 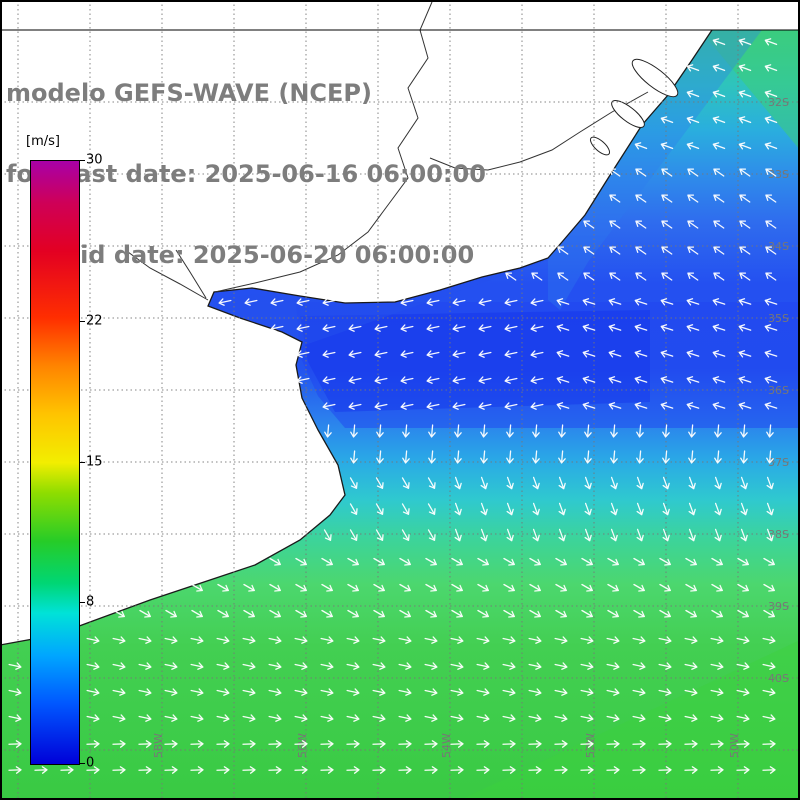 What do you see at coordinates (302, 745) in the screenshot?
I see `lon-label: 56W` at bounding box center [302, 745].